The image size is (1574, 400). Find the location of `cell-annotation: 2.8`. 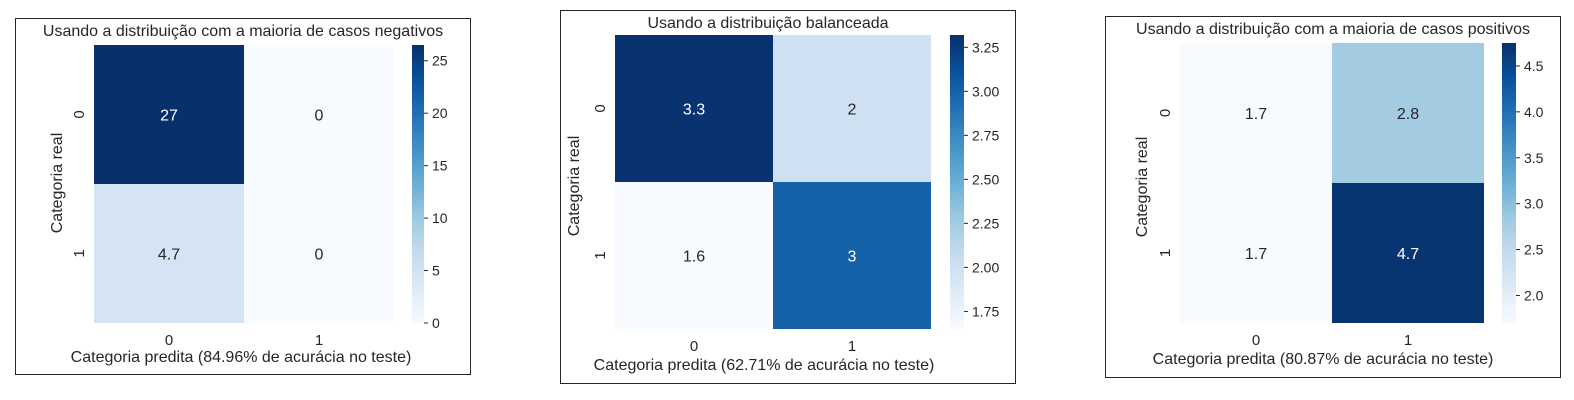

cell-annotation: 2.8 is located at coordinates (1408, 114).